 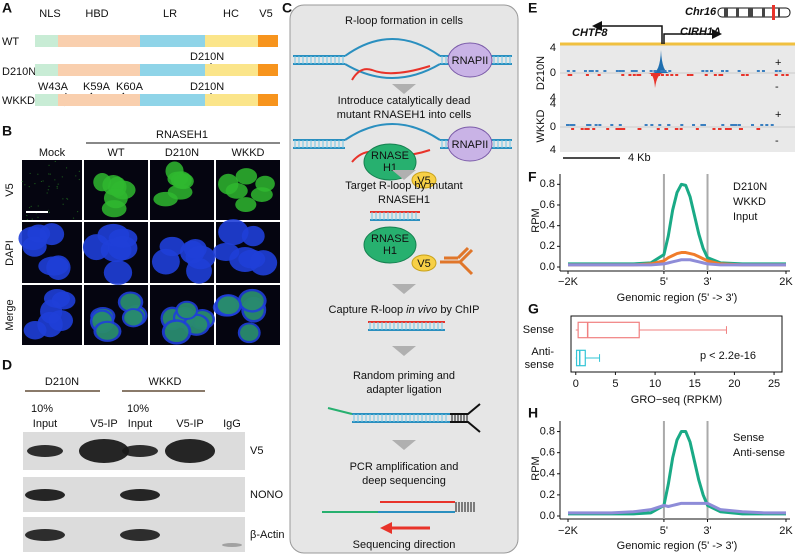 I want to click on lane-label: 10%, so click(x=138, y=409).